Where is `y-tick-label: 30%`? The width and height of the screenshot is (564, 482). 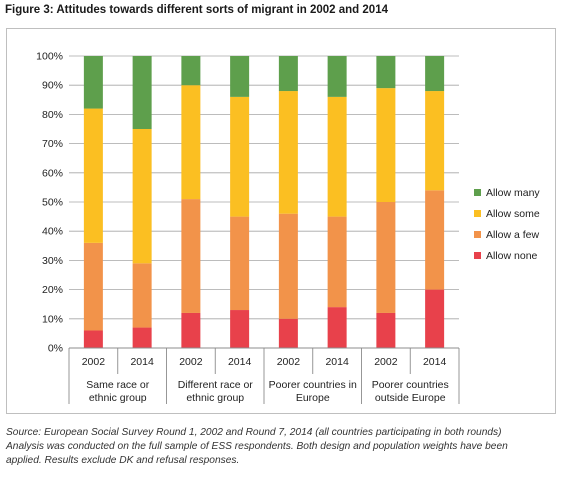 y-tick-label: 30% is located at coordinates (52, 261).